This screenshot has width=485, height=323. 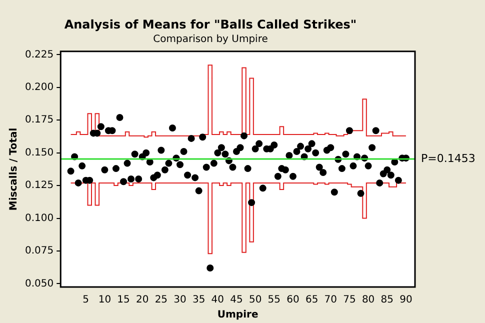 I want to click on y-tick-label: 0.125, so click(x=39, y=186).